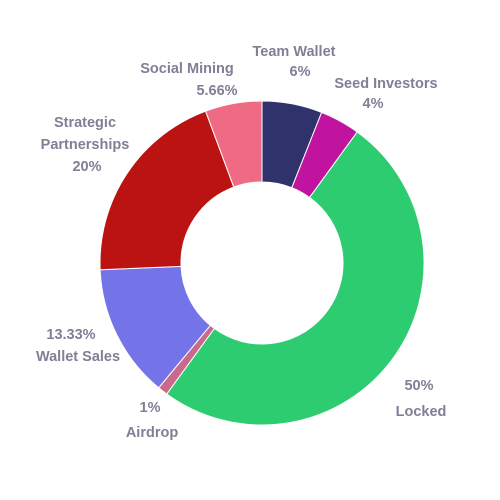 This screenshot has width=500, height=500. Describe the element at coordinates (373, 104) in the screenshot. I see `label-seed-investors-pct: 4%` at that location.